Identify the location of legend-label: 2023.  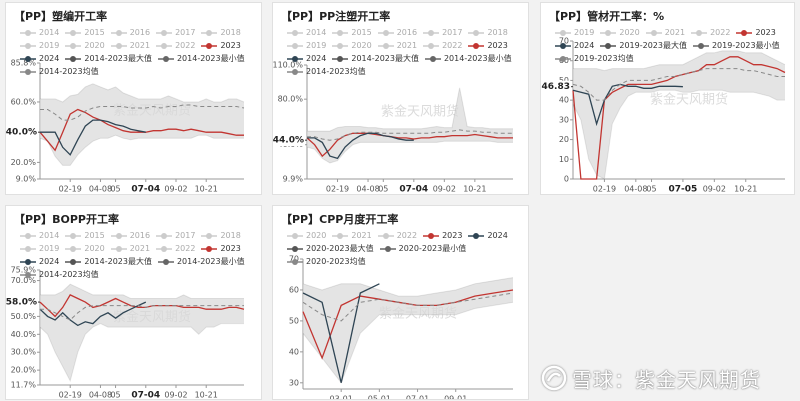
(497, 45).